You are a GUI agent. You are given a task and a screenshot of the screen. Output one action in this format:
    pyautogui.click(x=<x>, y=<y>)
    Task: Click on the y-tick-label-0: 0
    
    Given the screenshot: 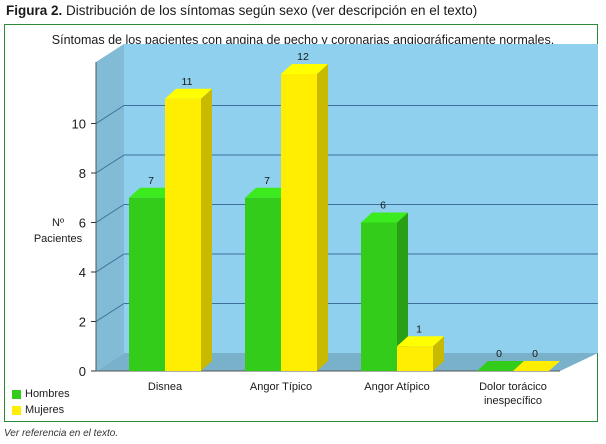 What is the action you would take?
    pyautogui.click(x=82, y=371)
    